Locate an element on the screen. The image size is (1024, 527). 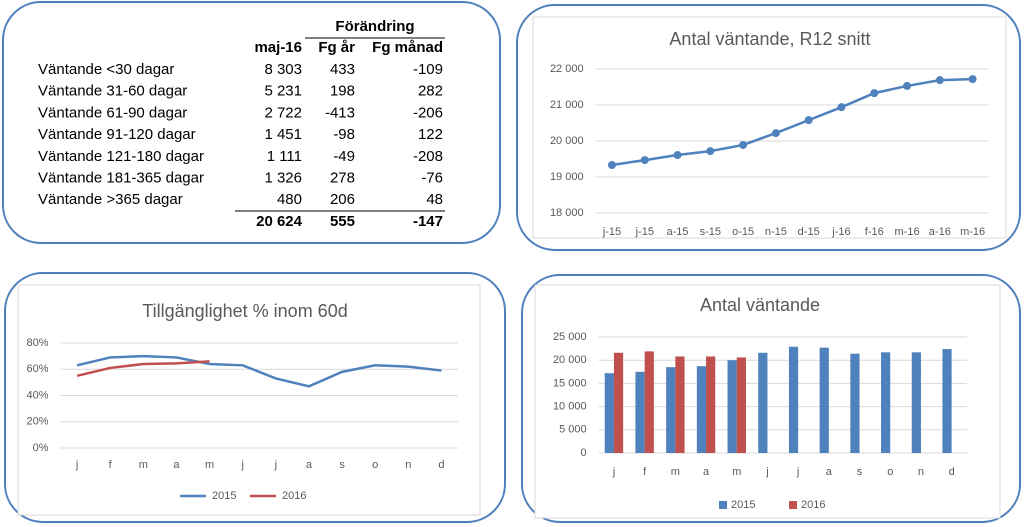
row-label: Väntande 91-120 dagar is located at coordinates (117, 134).